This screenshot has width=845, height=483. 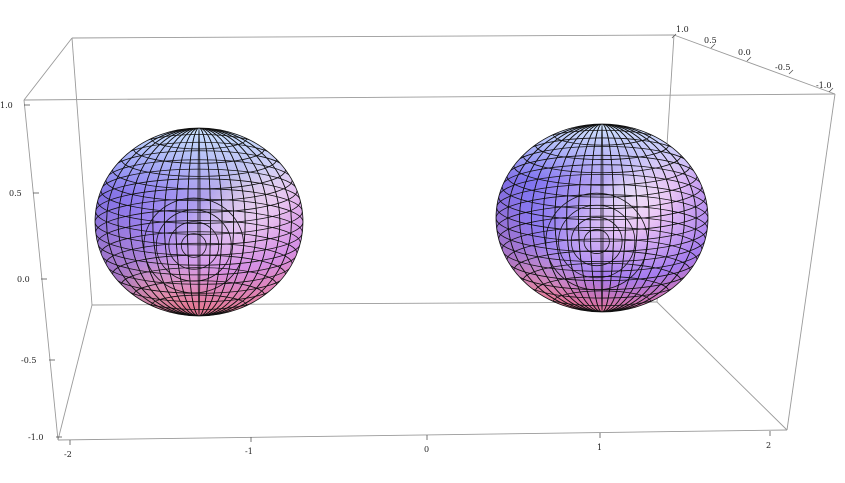 What do you see at coordinates (420, 438) in the screenshot?
I see `x-axis-ticks` at bounding box center [420, 438].